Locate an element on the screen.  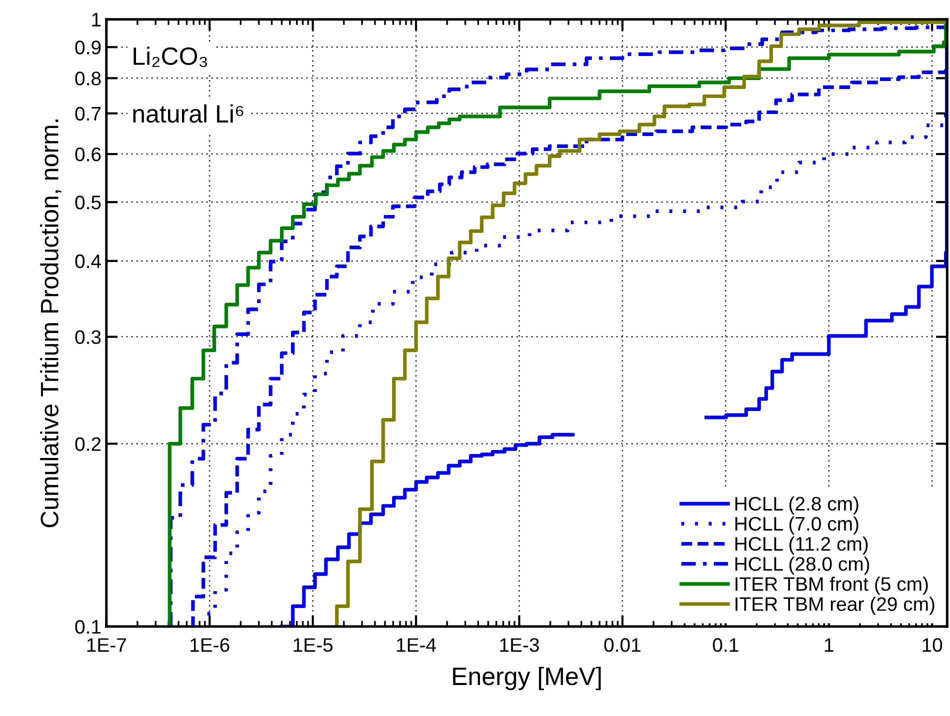
annotation: Li₂CO₃ is located at coordinates (171, 57).